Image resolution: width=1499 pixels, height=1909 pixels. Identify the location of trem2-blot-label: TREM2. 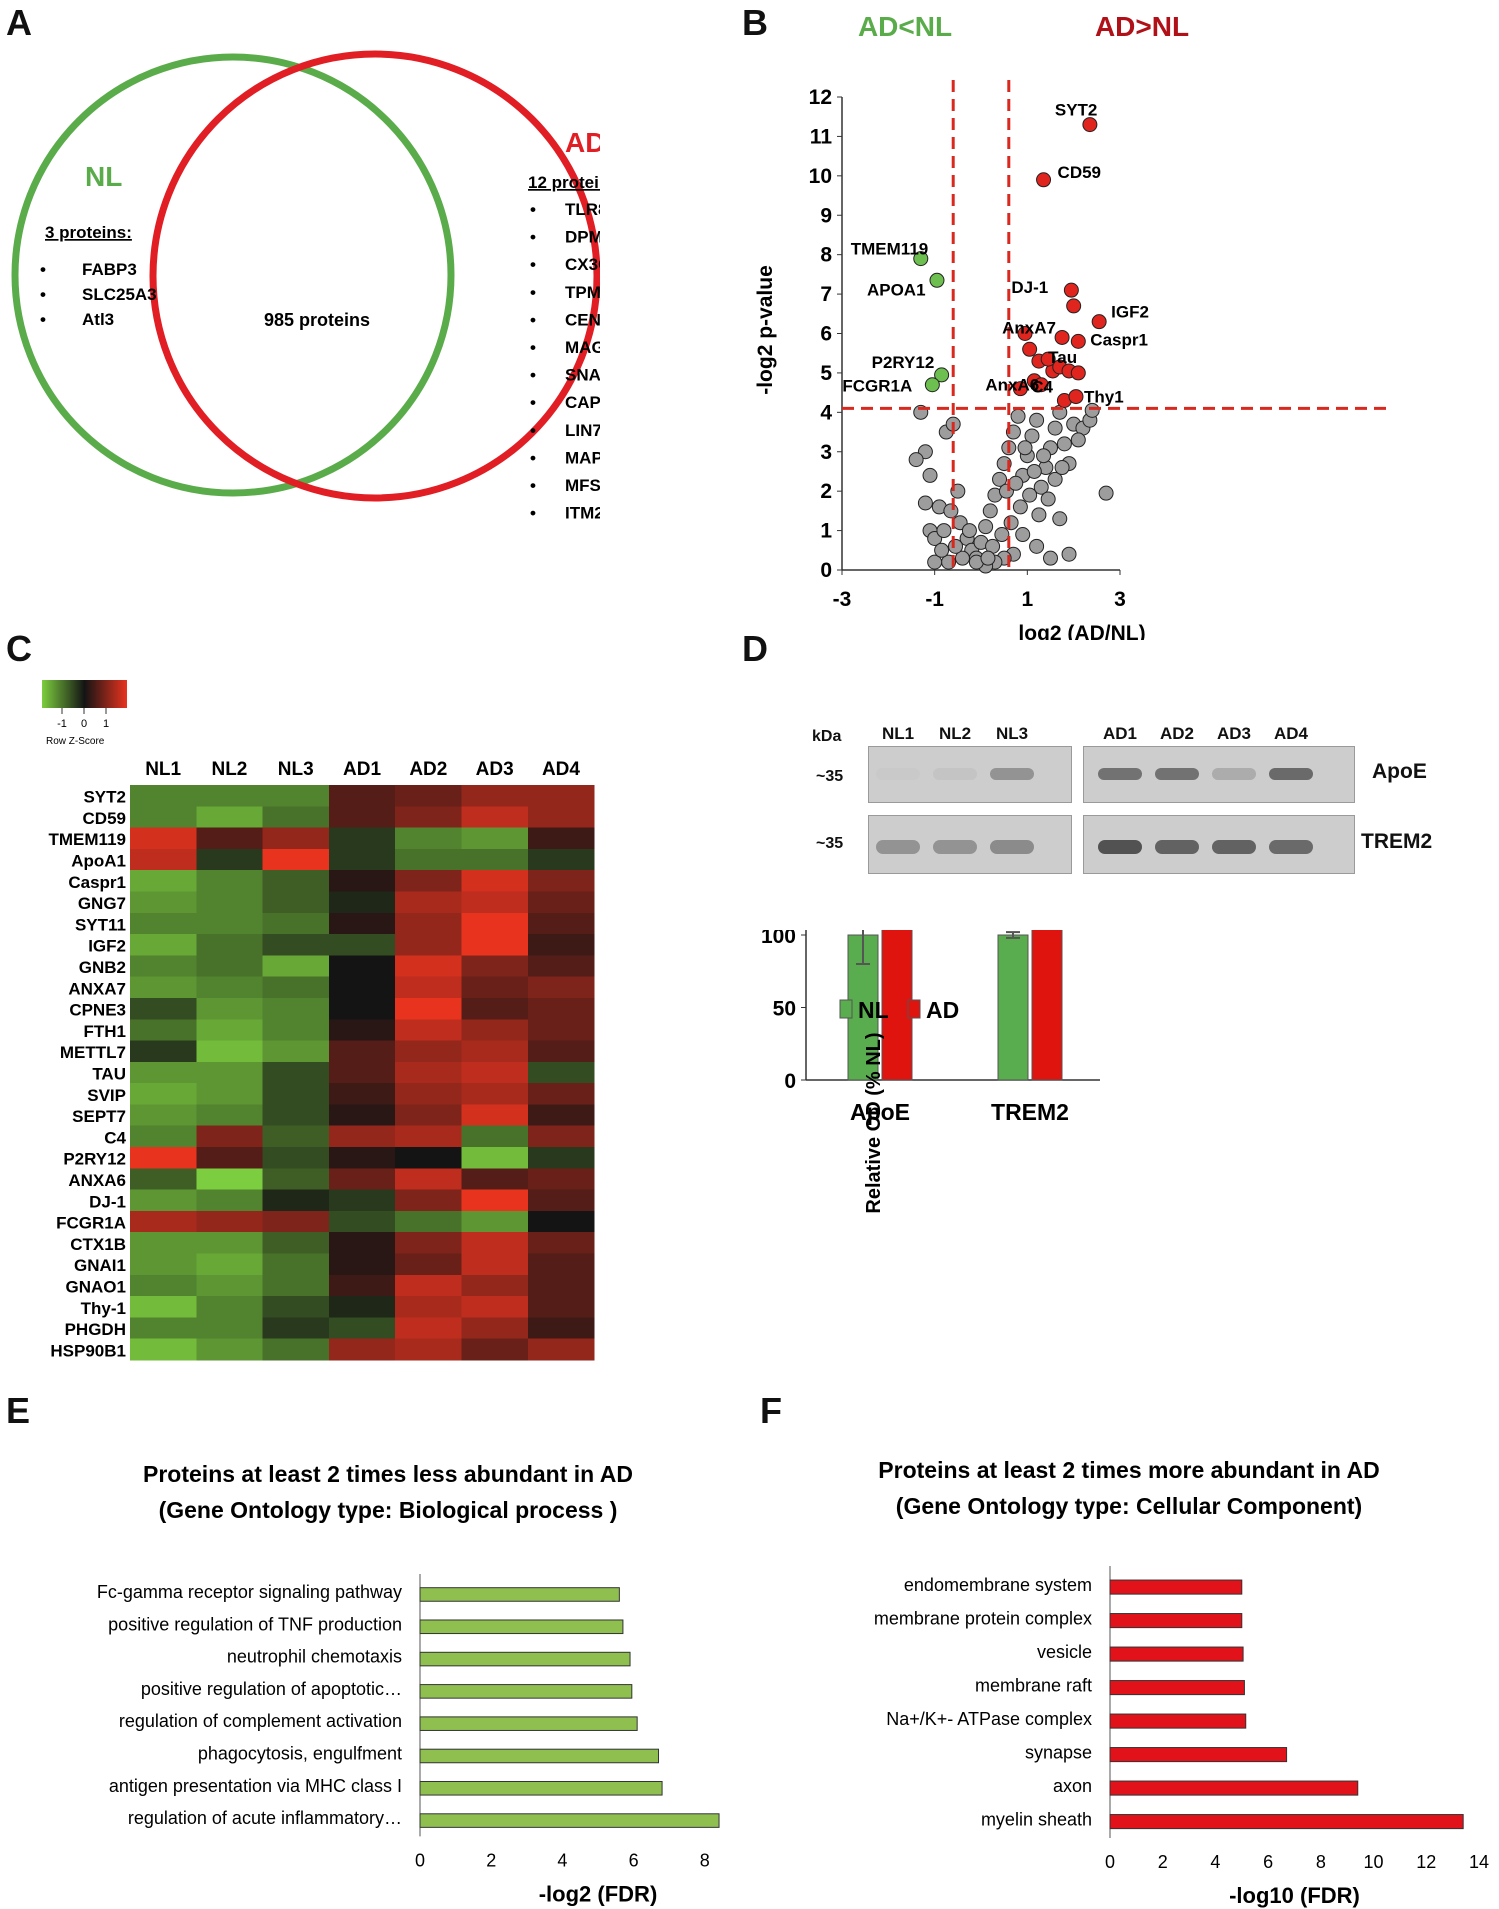
(1397, 841).